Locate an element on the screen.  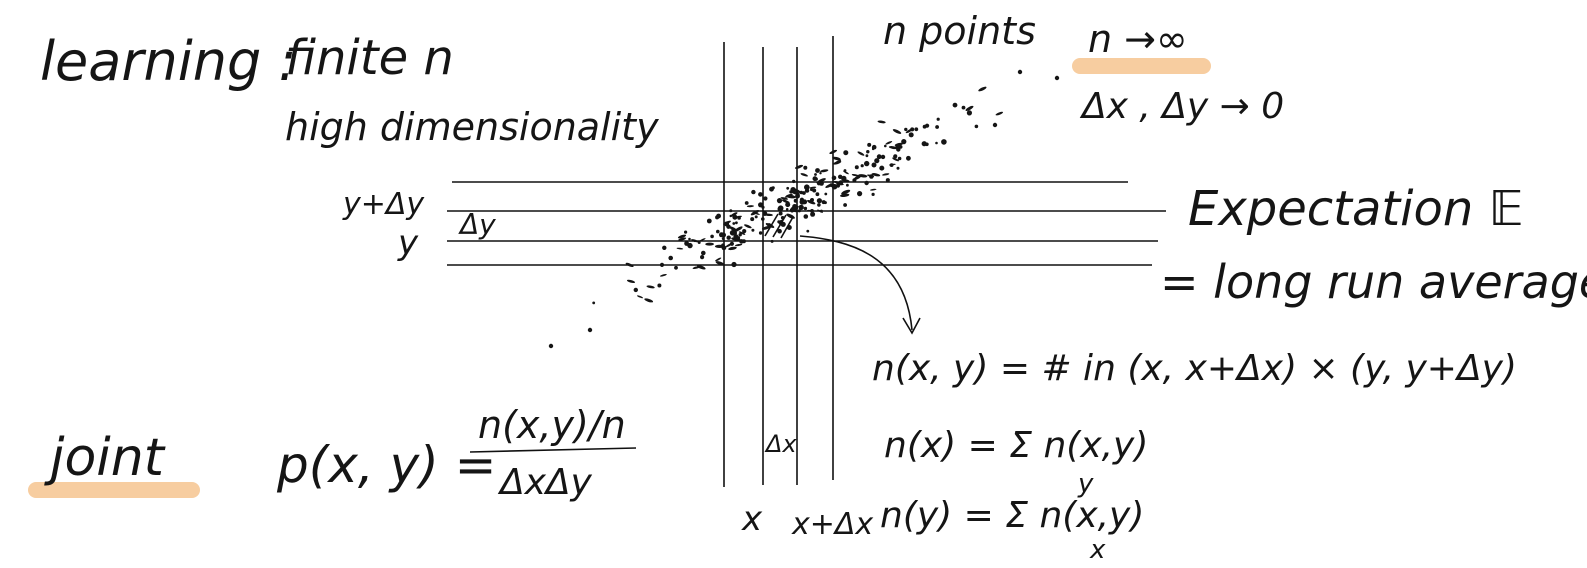
joint-formula-lhs: p(x, y) = is located at coordinates (386, 465).